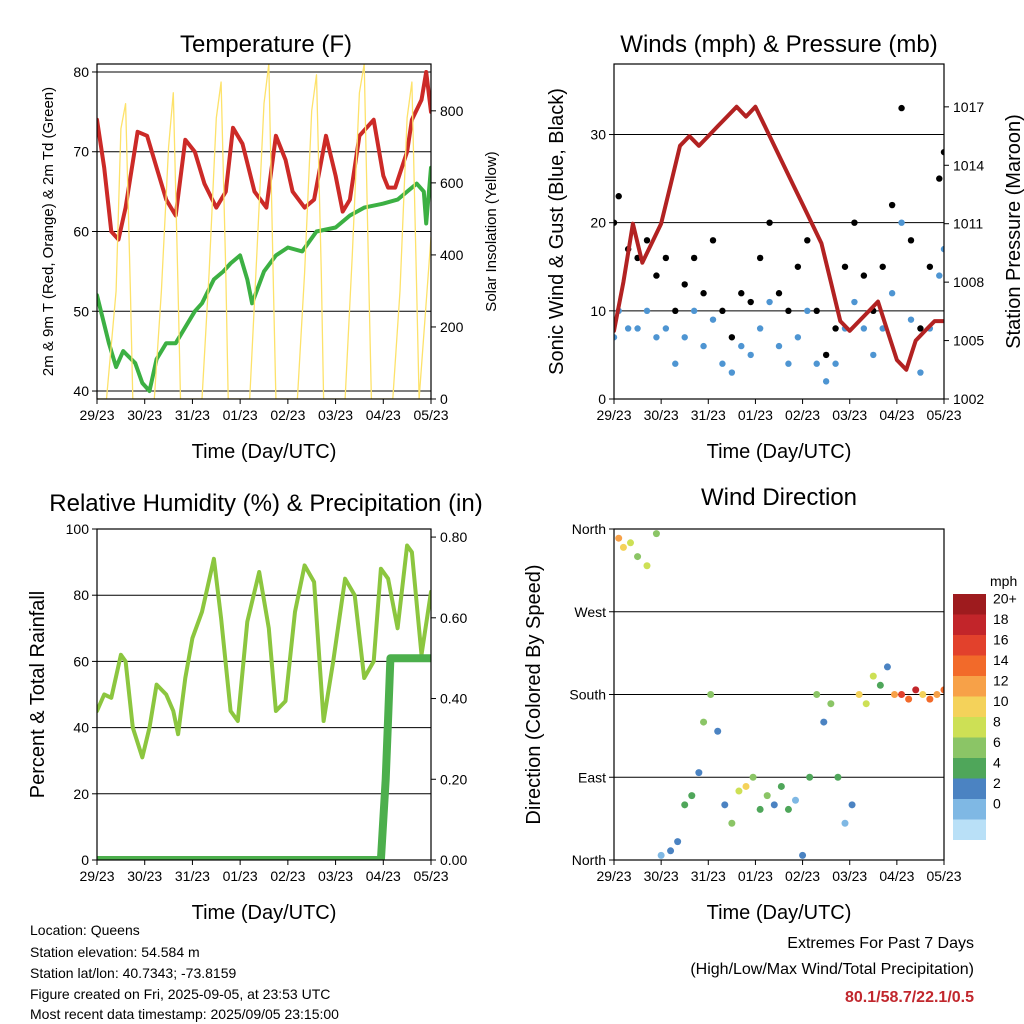 The width and height of the screenshot is (1024, 1024). Describe the element at coordinates (997, 783) in the screenshot. I see `colorbar-label: 2` at that location.